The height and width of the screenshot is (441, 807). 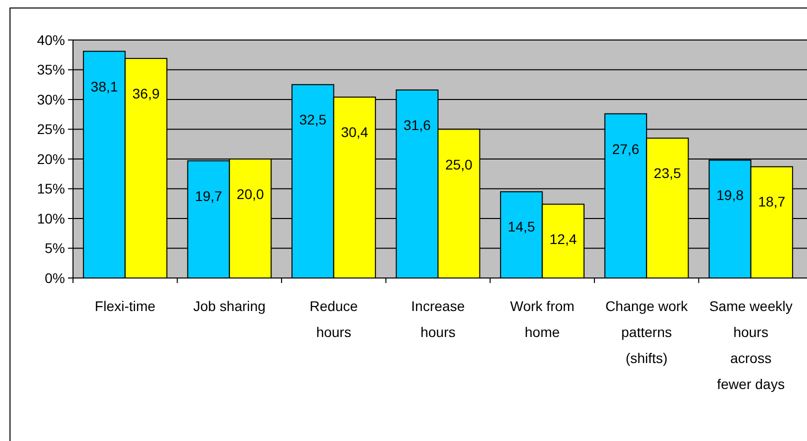 I want to click on y-tick-label: 5%, so click(x=54, y=248).